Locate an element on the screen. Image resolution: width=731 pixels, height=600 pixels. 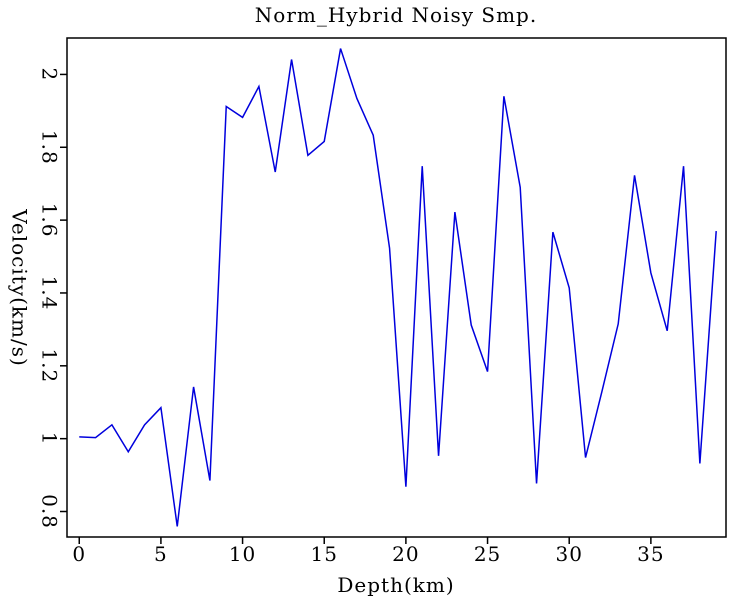
y-axis-label: Velocity(km/s) is located at coordinates (20, 287).